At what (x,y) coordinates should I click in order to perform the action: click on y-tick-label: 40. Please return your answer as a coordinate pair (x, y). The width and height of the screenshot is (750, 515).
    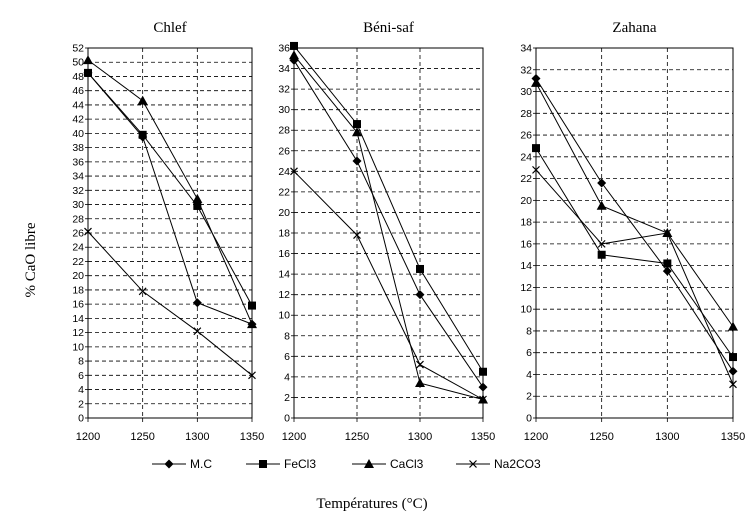
    Looking at the image, I should click on (78, 134).